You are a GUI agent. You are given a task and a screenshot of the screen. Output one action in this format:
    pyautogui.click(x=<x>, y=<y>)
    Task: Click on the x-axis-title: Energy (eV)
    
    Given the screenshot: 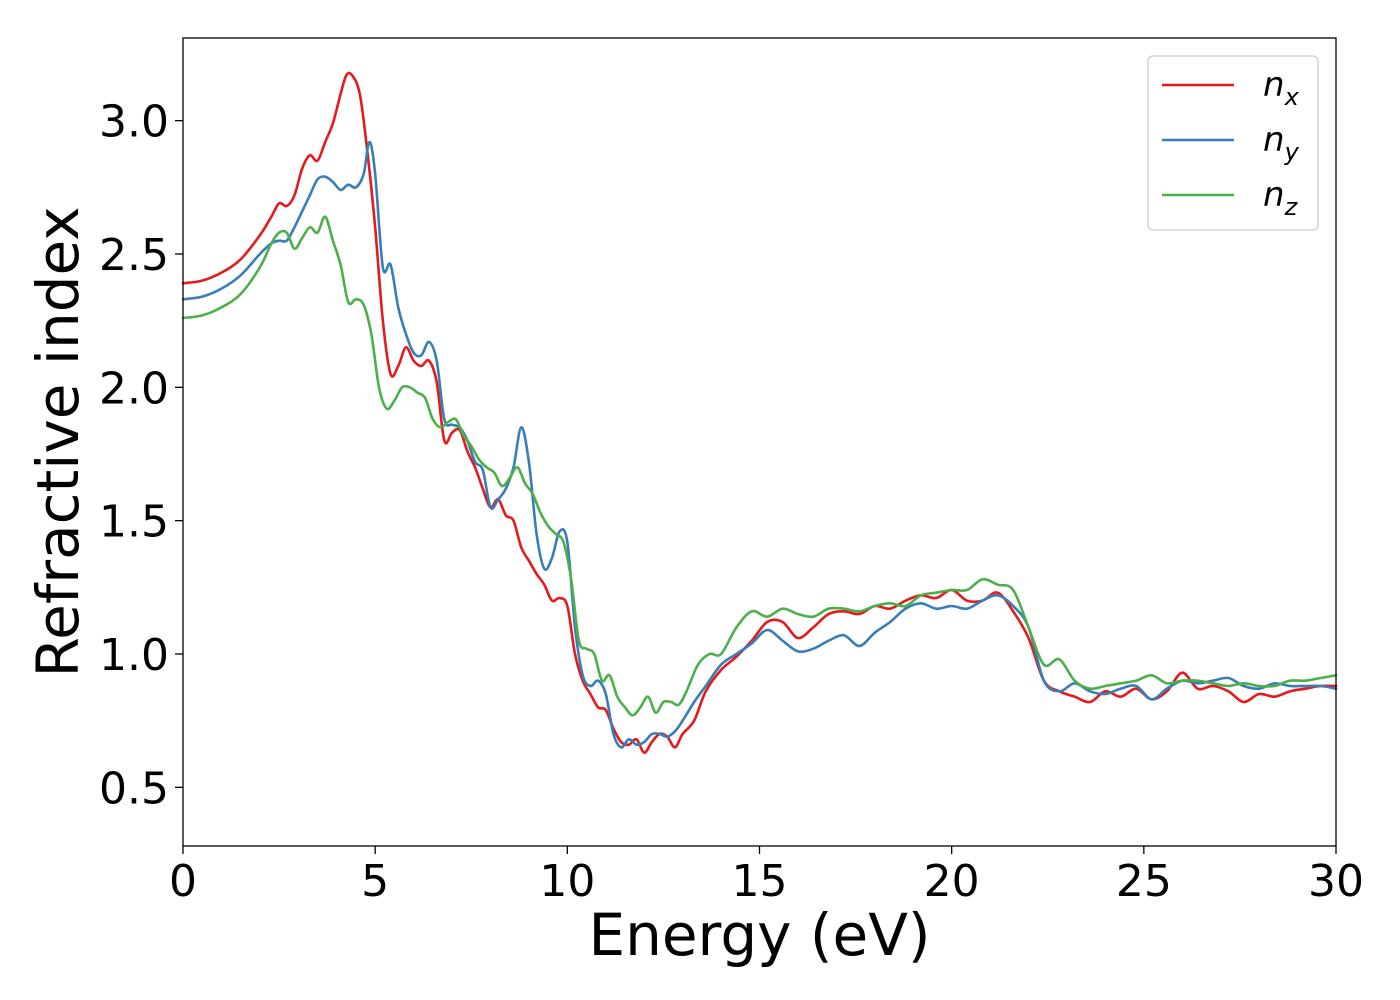 What is the action you would take?
    pyautogui.click(x=759, y=935)
    